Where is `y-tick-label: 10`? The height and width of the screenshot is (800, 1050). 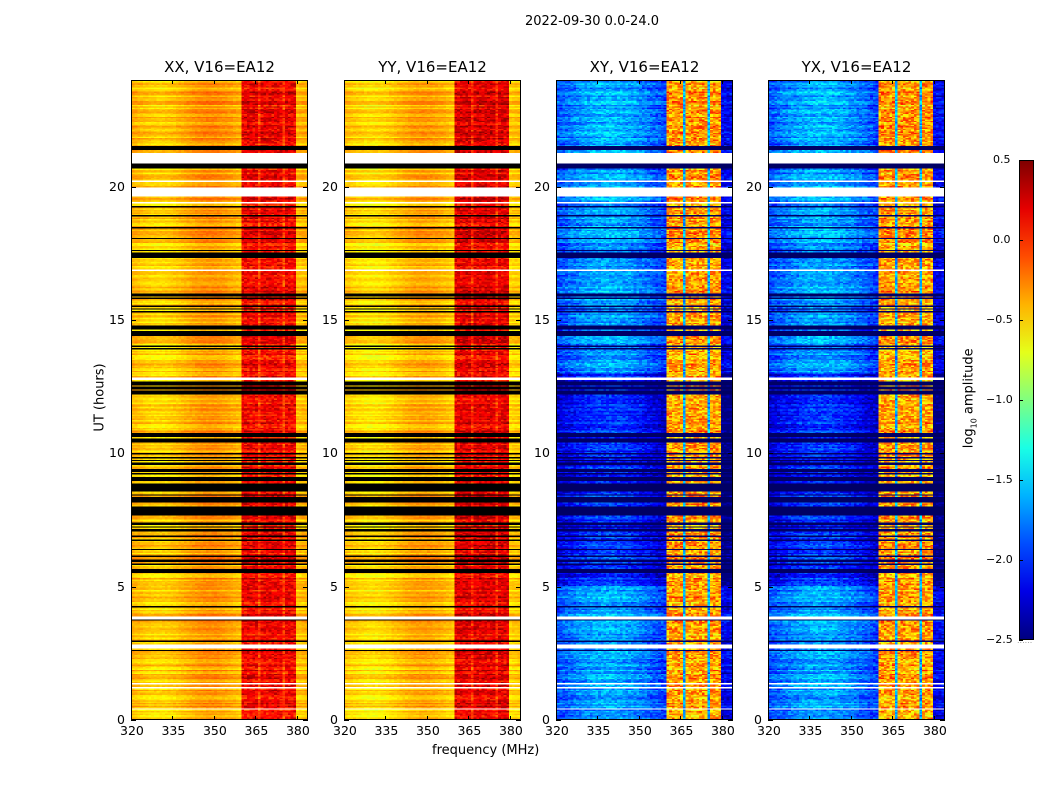
y-tick-label: 10 is located at coordinates (117, 453).